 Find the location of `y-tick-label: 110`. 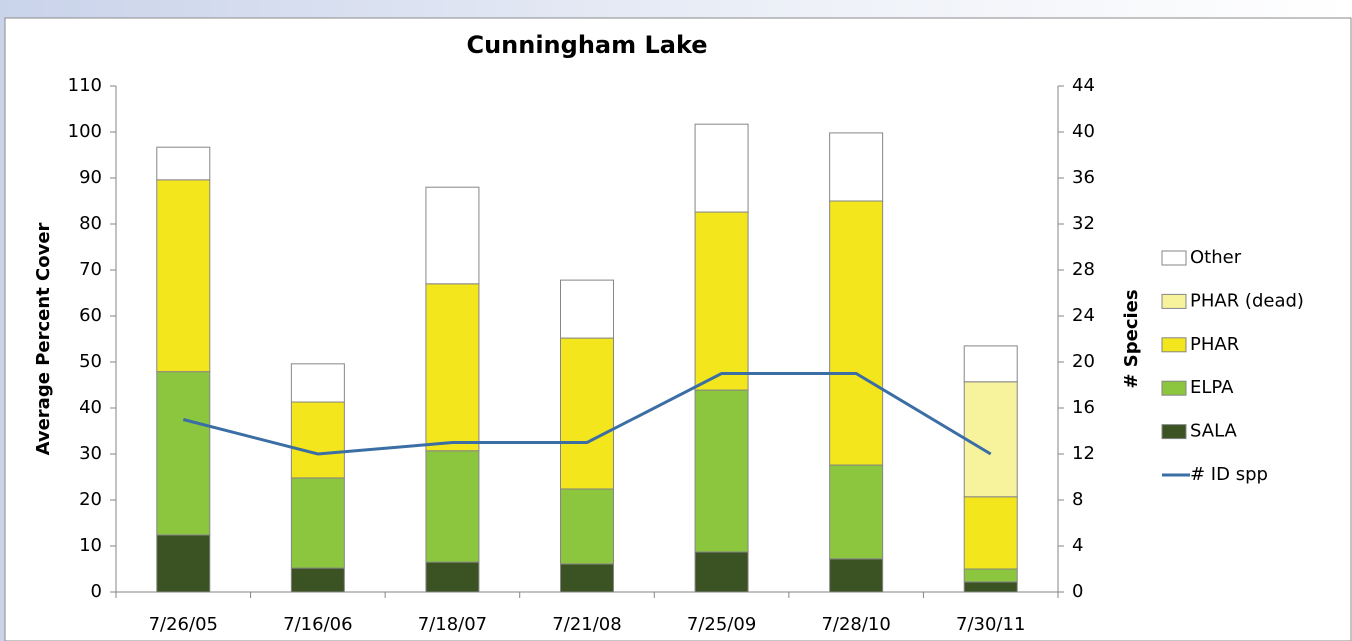

y-tick-label: 110 is located at coordinates (85, 85).